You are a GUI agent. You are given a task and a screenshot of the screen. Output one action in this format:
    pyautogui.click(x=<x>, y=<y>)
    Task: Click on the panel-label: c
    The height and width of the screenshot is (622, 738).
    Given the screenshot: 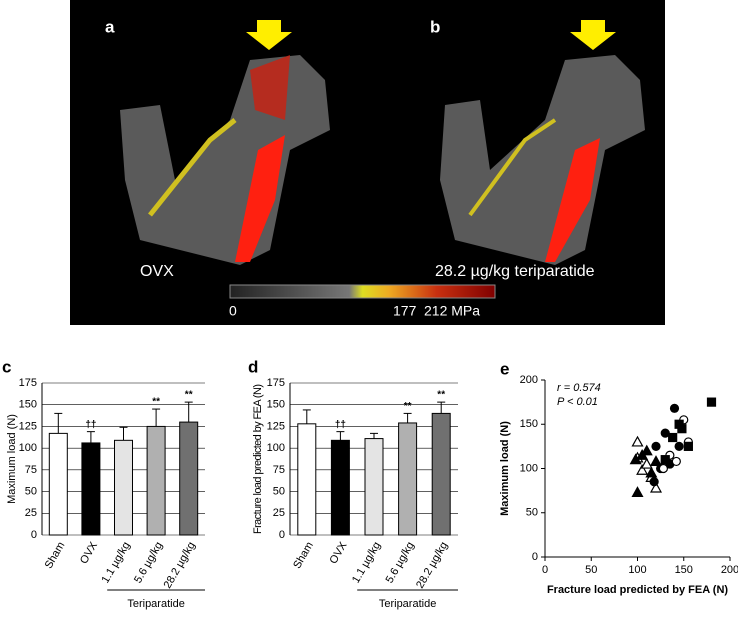 What is the action you would take?
    pyautogui.click(x=6, y=366)
    